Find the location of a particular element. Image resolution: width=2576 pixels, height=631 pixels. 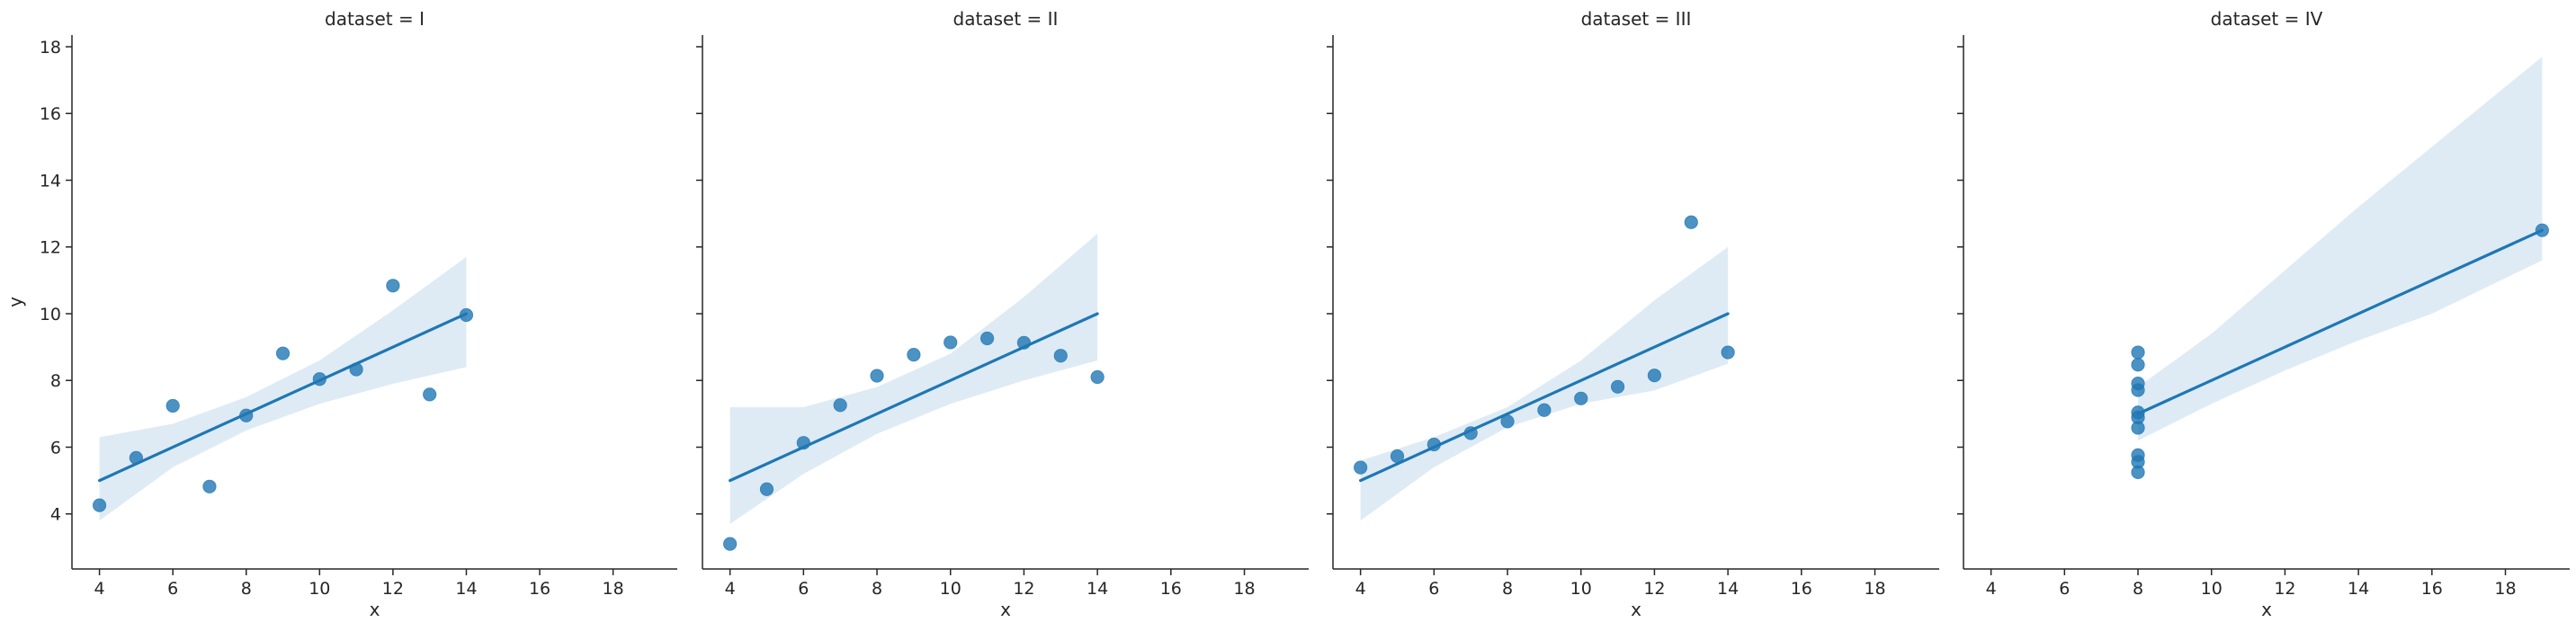

y-tick-label: 10 is located at coordinates (50, 314).